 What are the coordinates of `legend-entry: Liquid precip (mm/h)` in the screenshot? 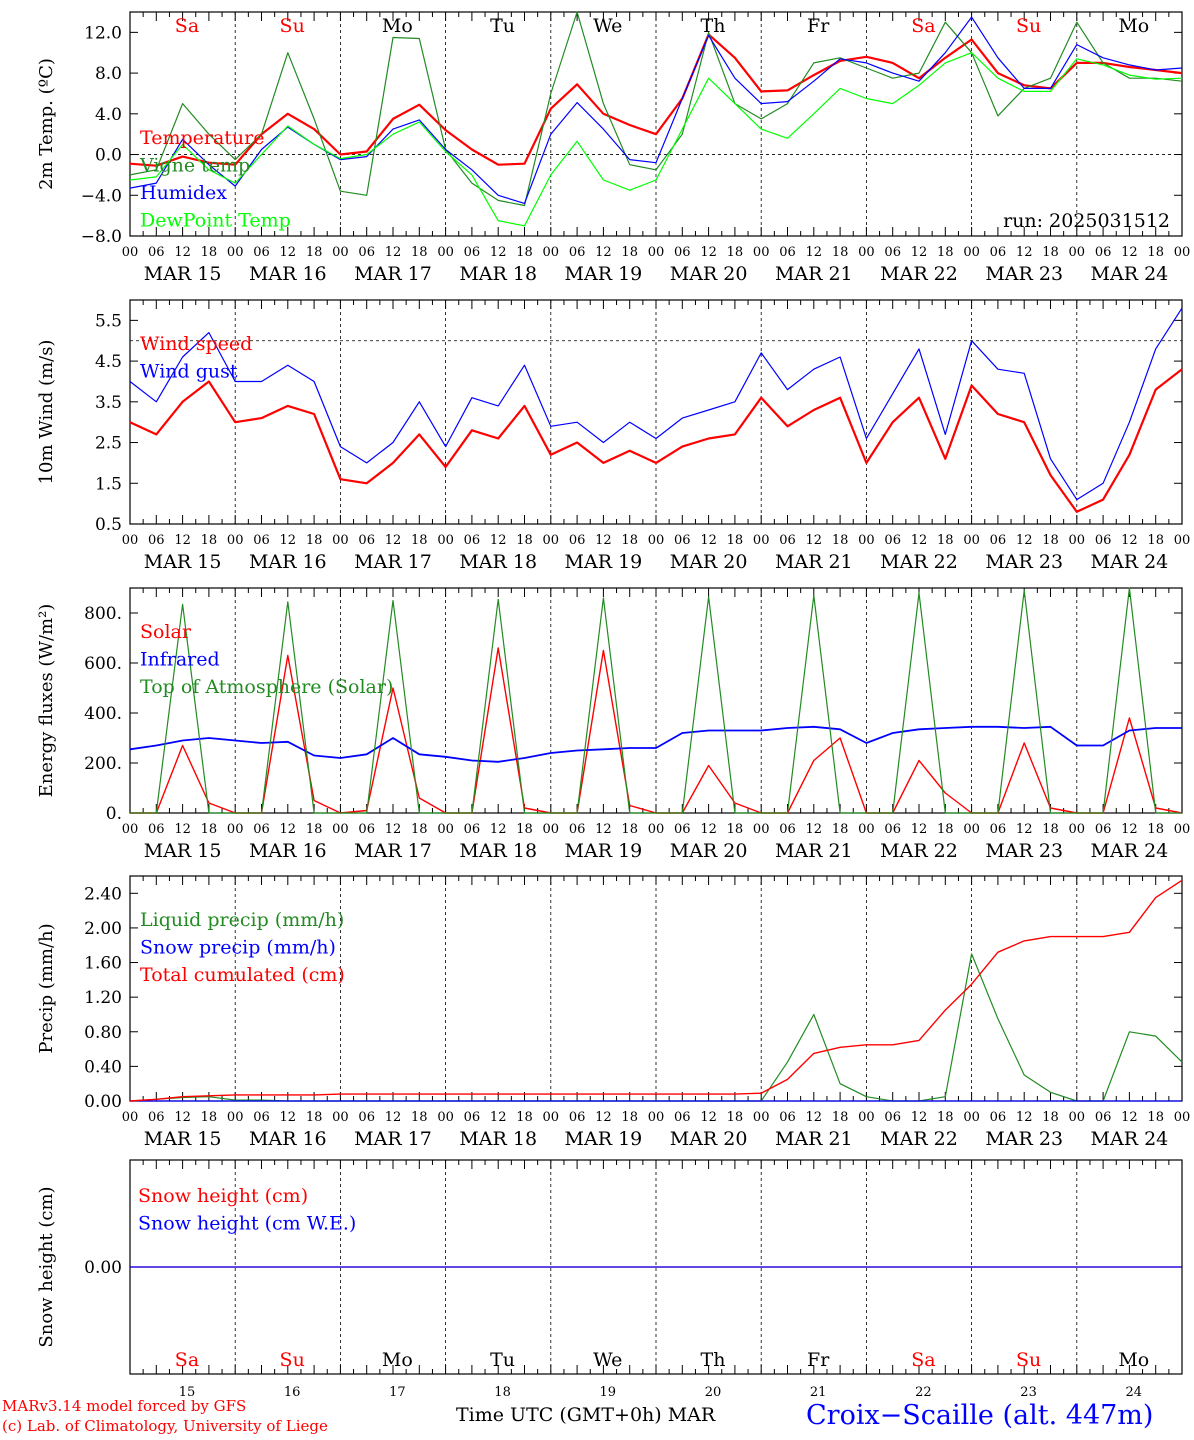 It's located at (242, 920).